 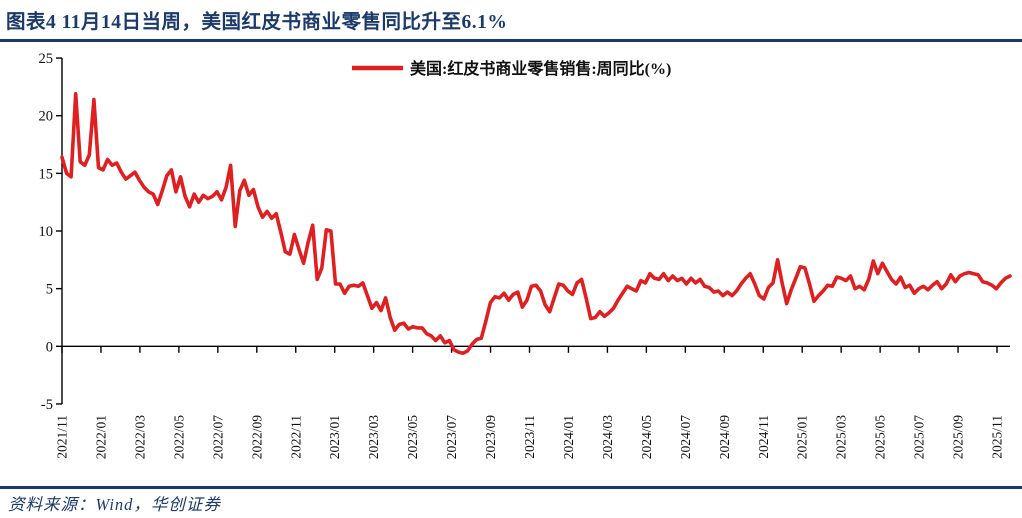 I want to click on y-tick-label: 15, so click(x=46, y=174).